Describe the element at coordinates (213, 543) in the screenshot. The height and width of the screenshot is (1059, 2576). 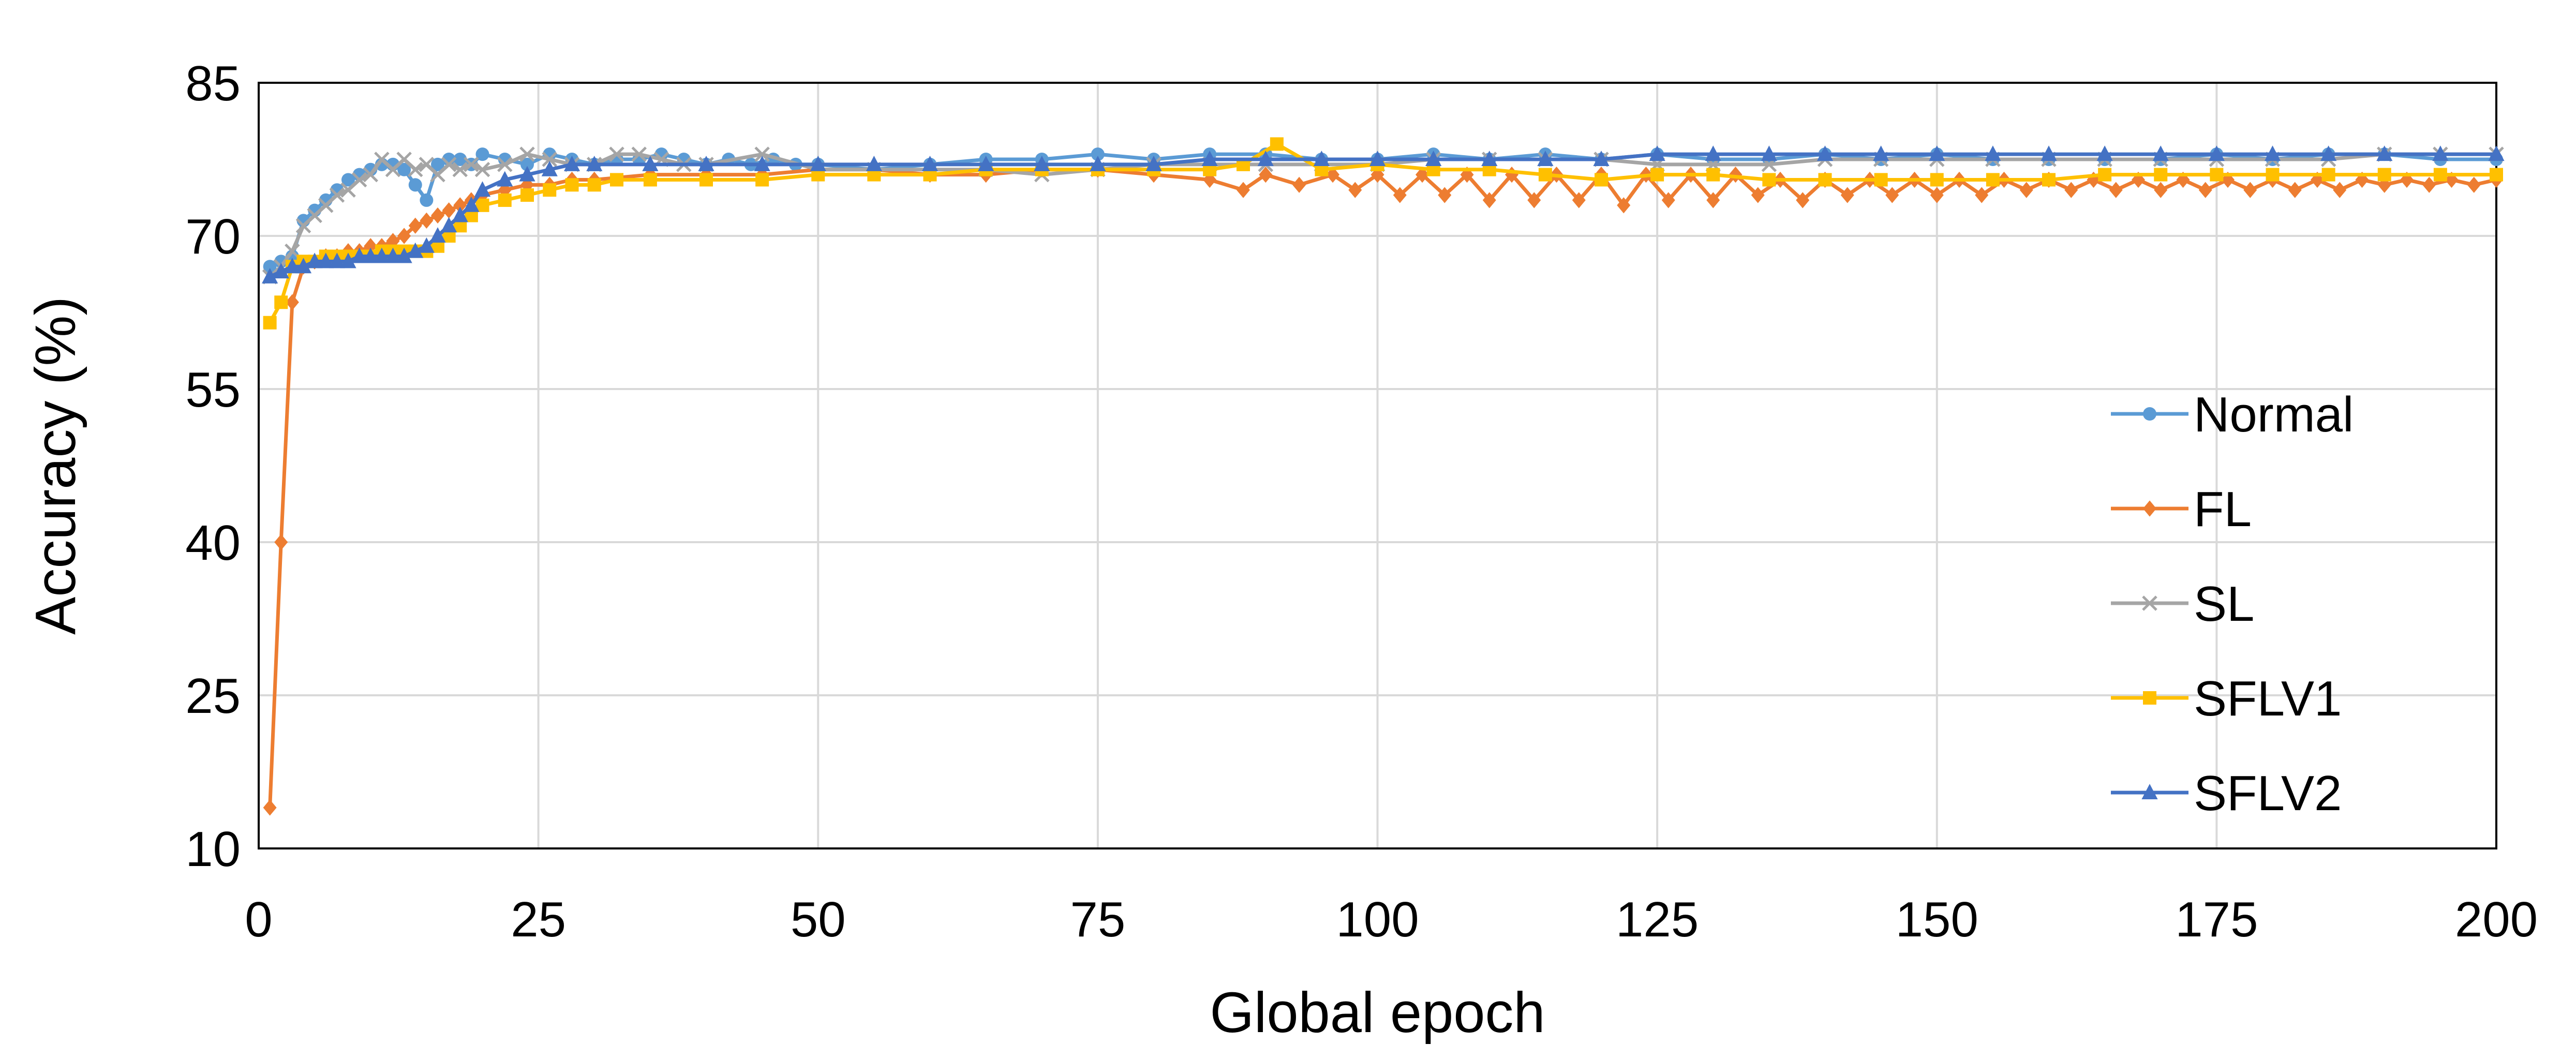
I see `y-tick-label: 40` at that location.